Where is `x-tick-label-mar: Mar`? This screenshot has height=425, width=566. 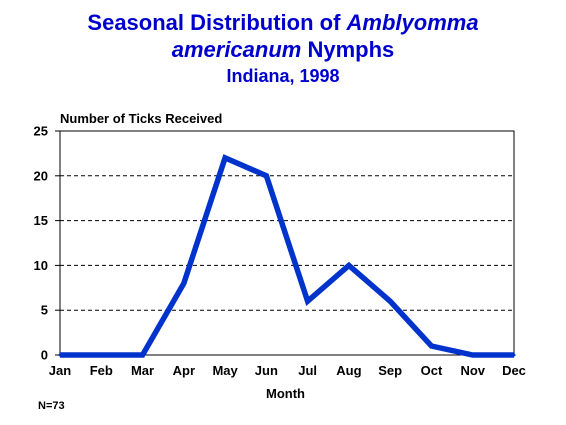 x-tick-label-mar: Mar is located at coordinates (142, 370).